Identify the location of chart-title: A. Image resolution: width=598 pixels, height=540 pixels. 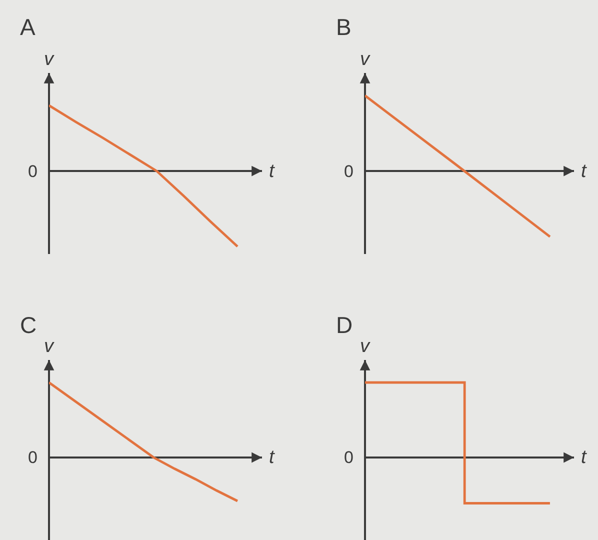
(28, 27).